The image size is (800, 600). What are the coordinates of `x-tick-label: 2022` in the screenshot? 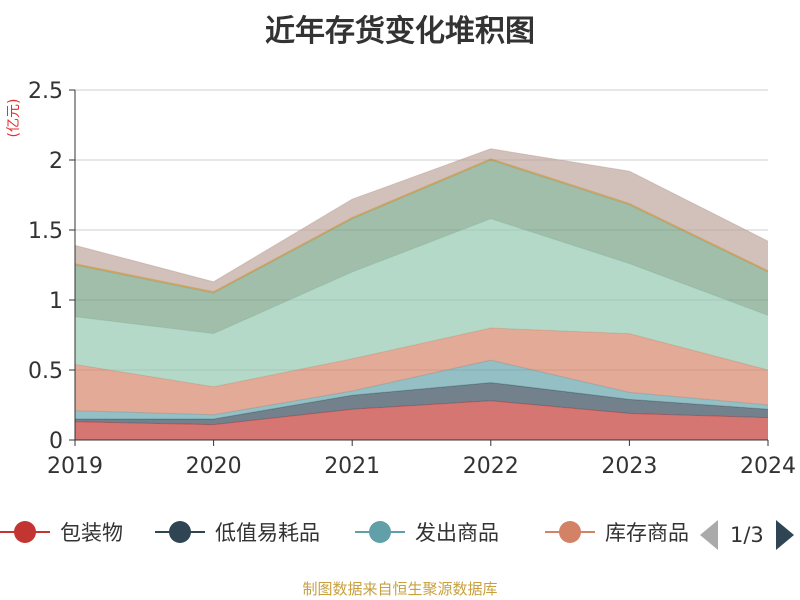 It's located at (491, 466).